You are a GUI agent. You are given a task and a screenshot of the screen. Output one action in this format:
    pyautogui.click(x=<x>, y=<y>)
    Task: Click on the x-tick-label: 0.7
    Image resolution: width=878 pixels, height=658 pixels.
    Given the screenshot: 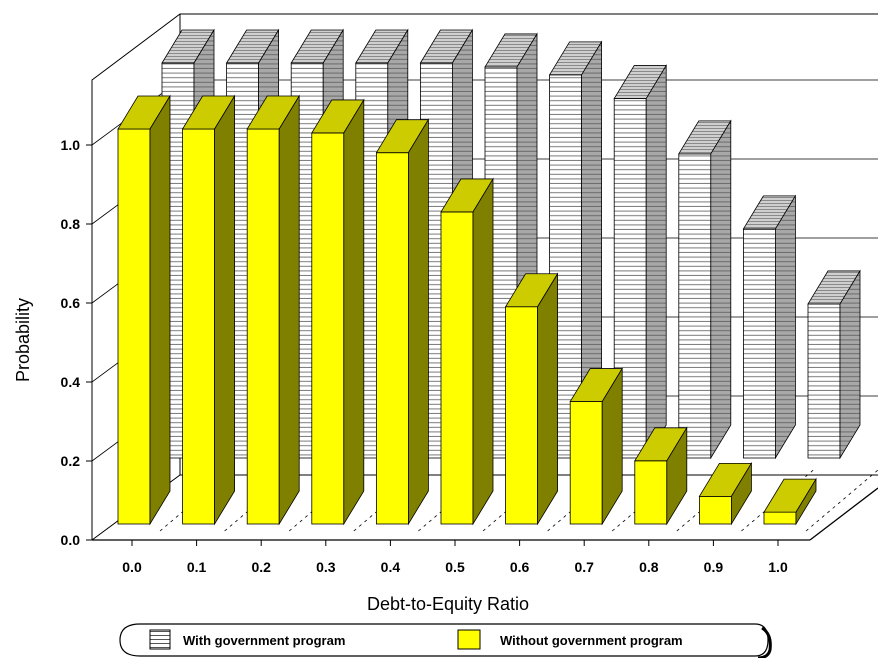 What is the action you would take?
    pyautogui.click(x=584, y=567)
    